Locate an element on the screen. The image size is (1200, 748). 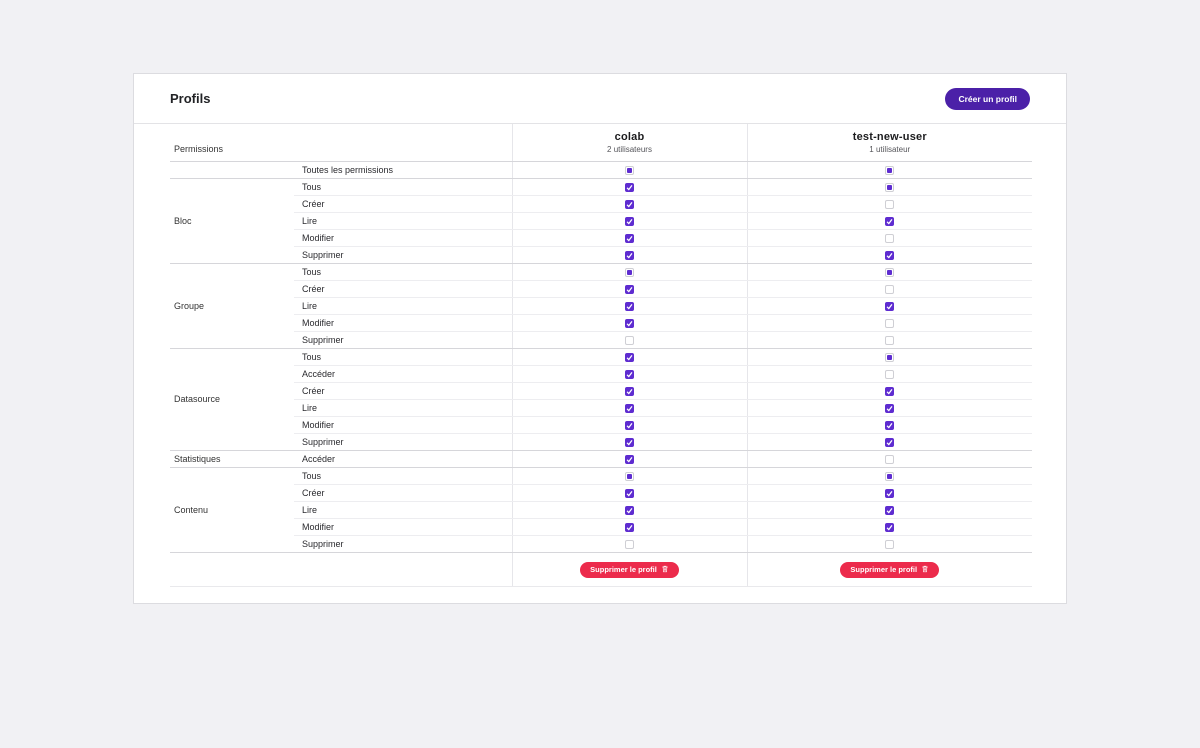
trash-icon is located at coordinates (925, 569).